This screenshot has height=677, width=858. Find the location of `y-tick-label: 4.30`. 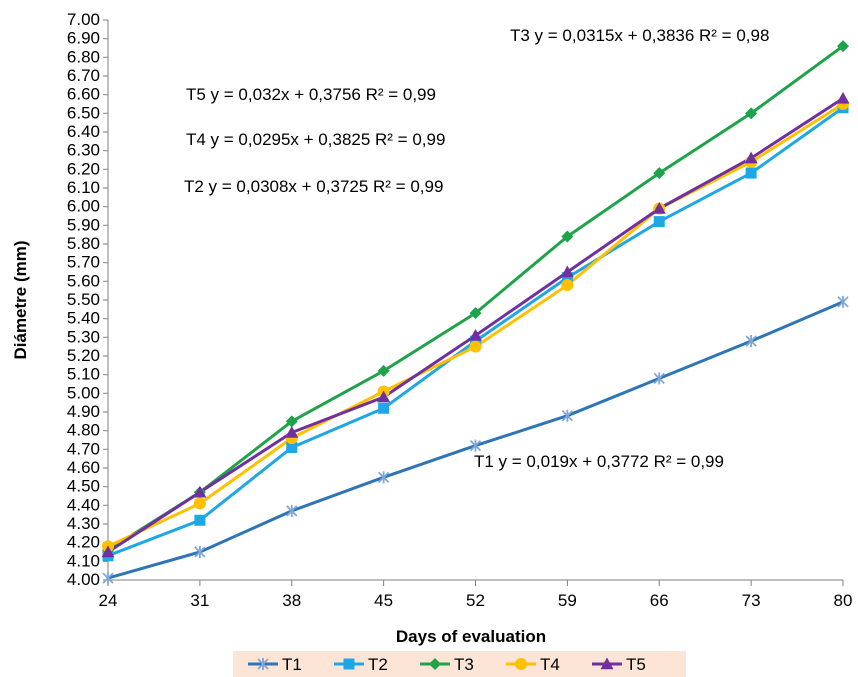

y-tick-label: 4.30 is located at coordinates (83, 523).